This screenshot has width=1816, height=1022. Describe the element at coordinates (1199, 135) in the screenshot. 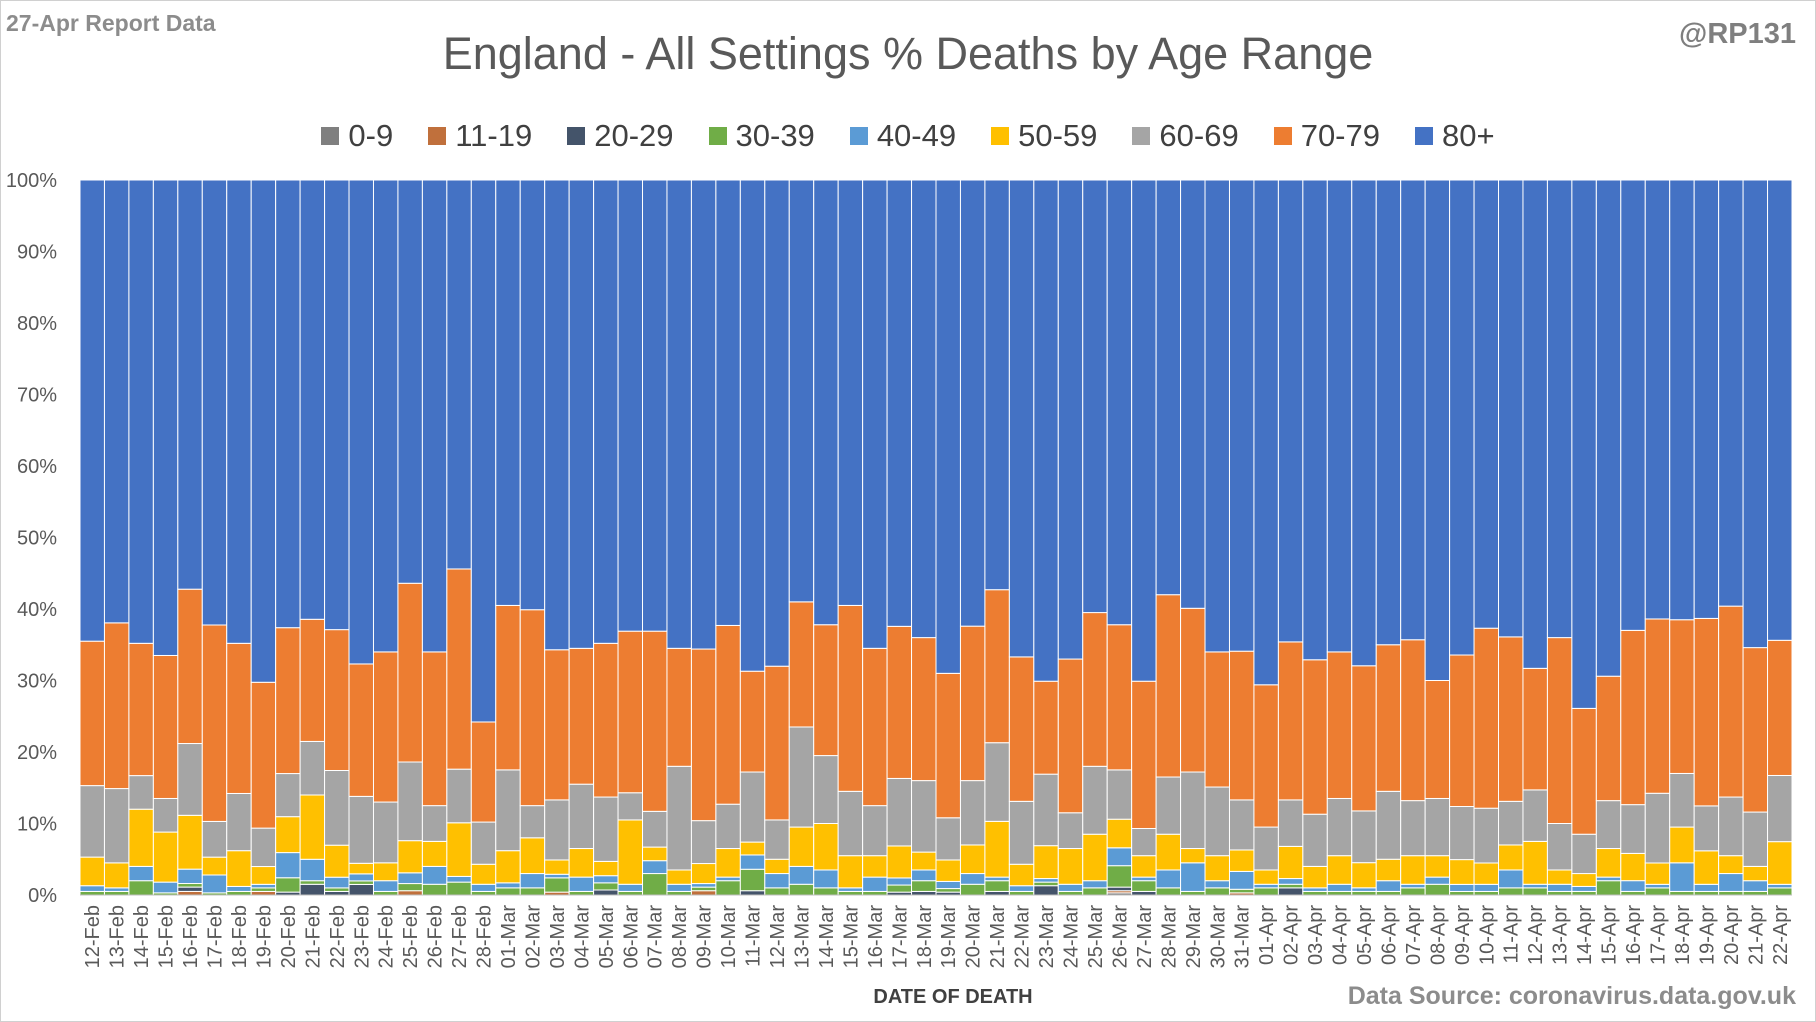

I see `legend-label: 60-69` at that location.